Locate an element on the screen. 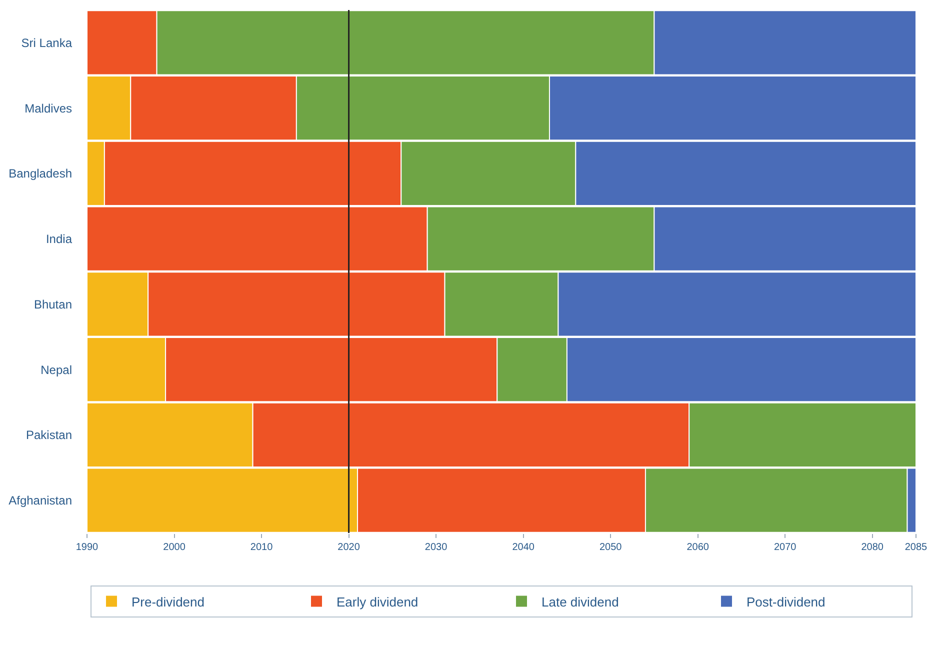  x-tick-label: 2040 is located at coordinates (523, 547).